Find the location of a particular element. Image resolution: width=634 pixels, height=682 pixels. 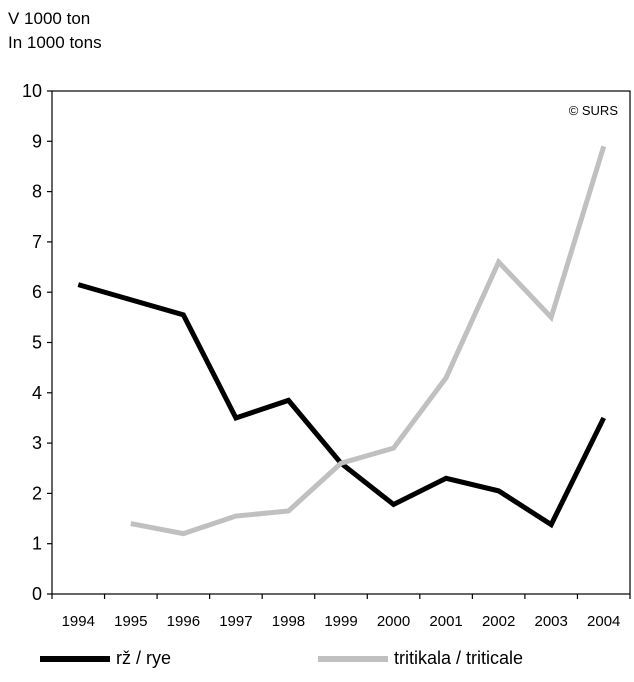

x-tick-label: 2002 is located at coordinates (498, 621).